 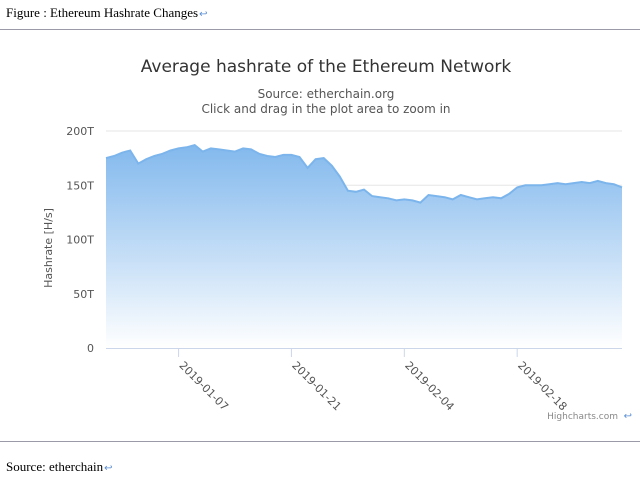 What do you see at coordinates (80, 131) in the screenshot?
I see `y-tick-label: 200T` at bounding box center [80, 131].